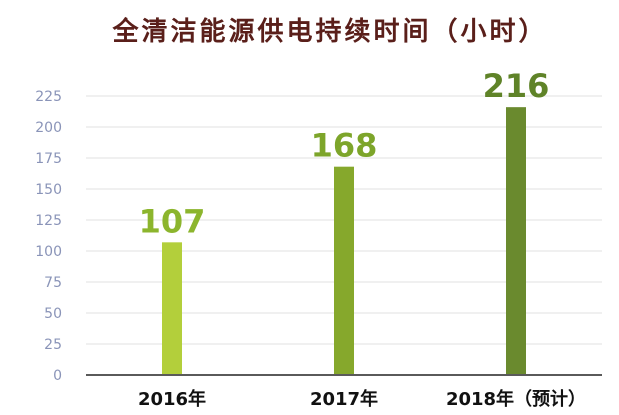  Describe the element at coordinates (329, 31) in the screenshot. I see `chart-title: 全清洁能源供电持续时间（小时）` at that location.